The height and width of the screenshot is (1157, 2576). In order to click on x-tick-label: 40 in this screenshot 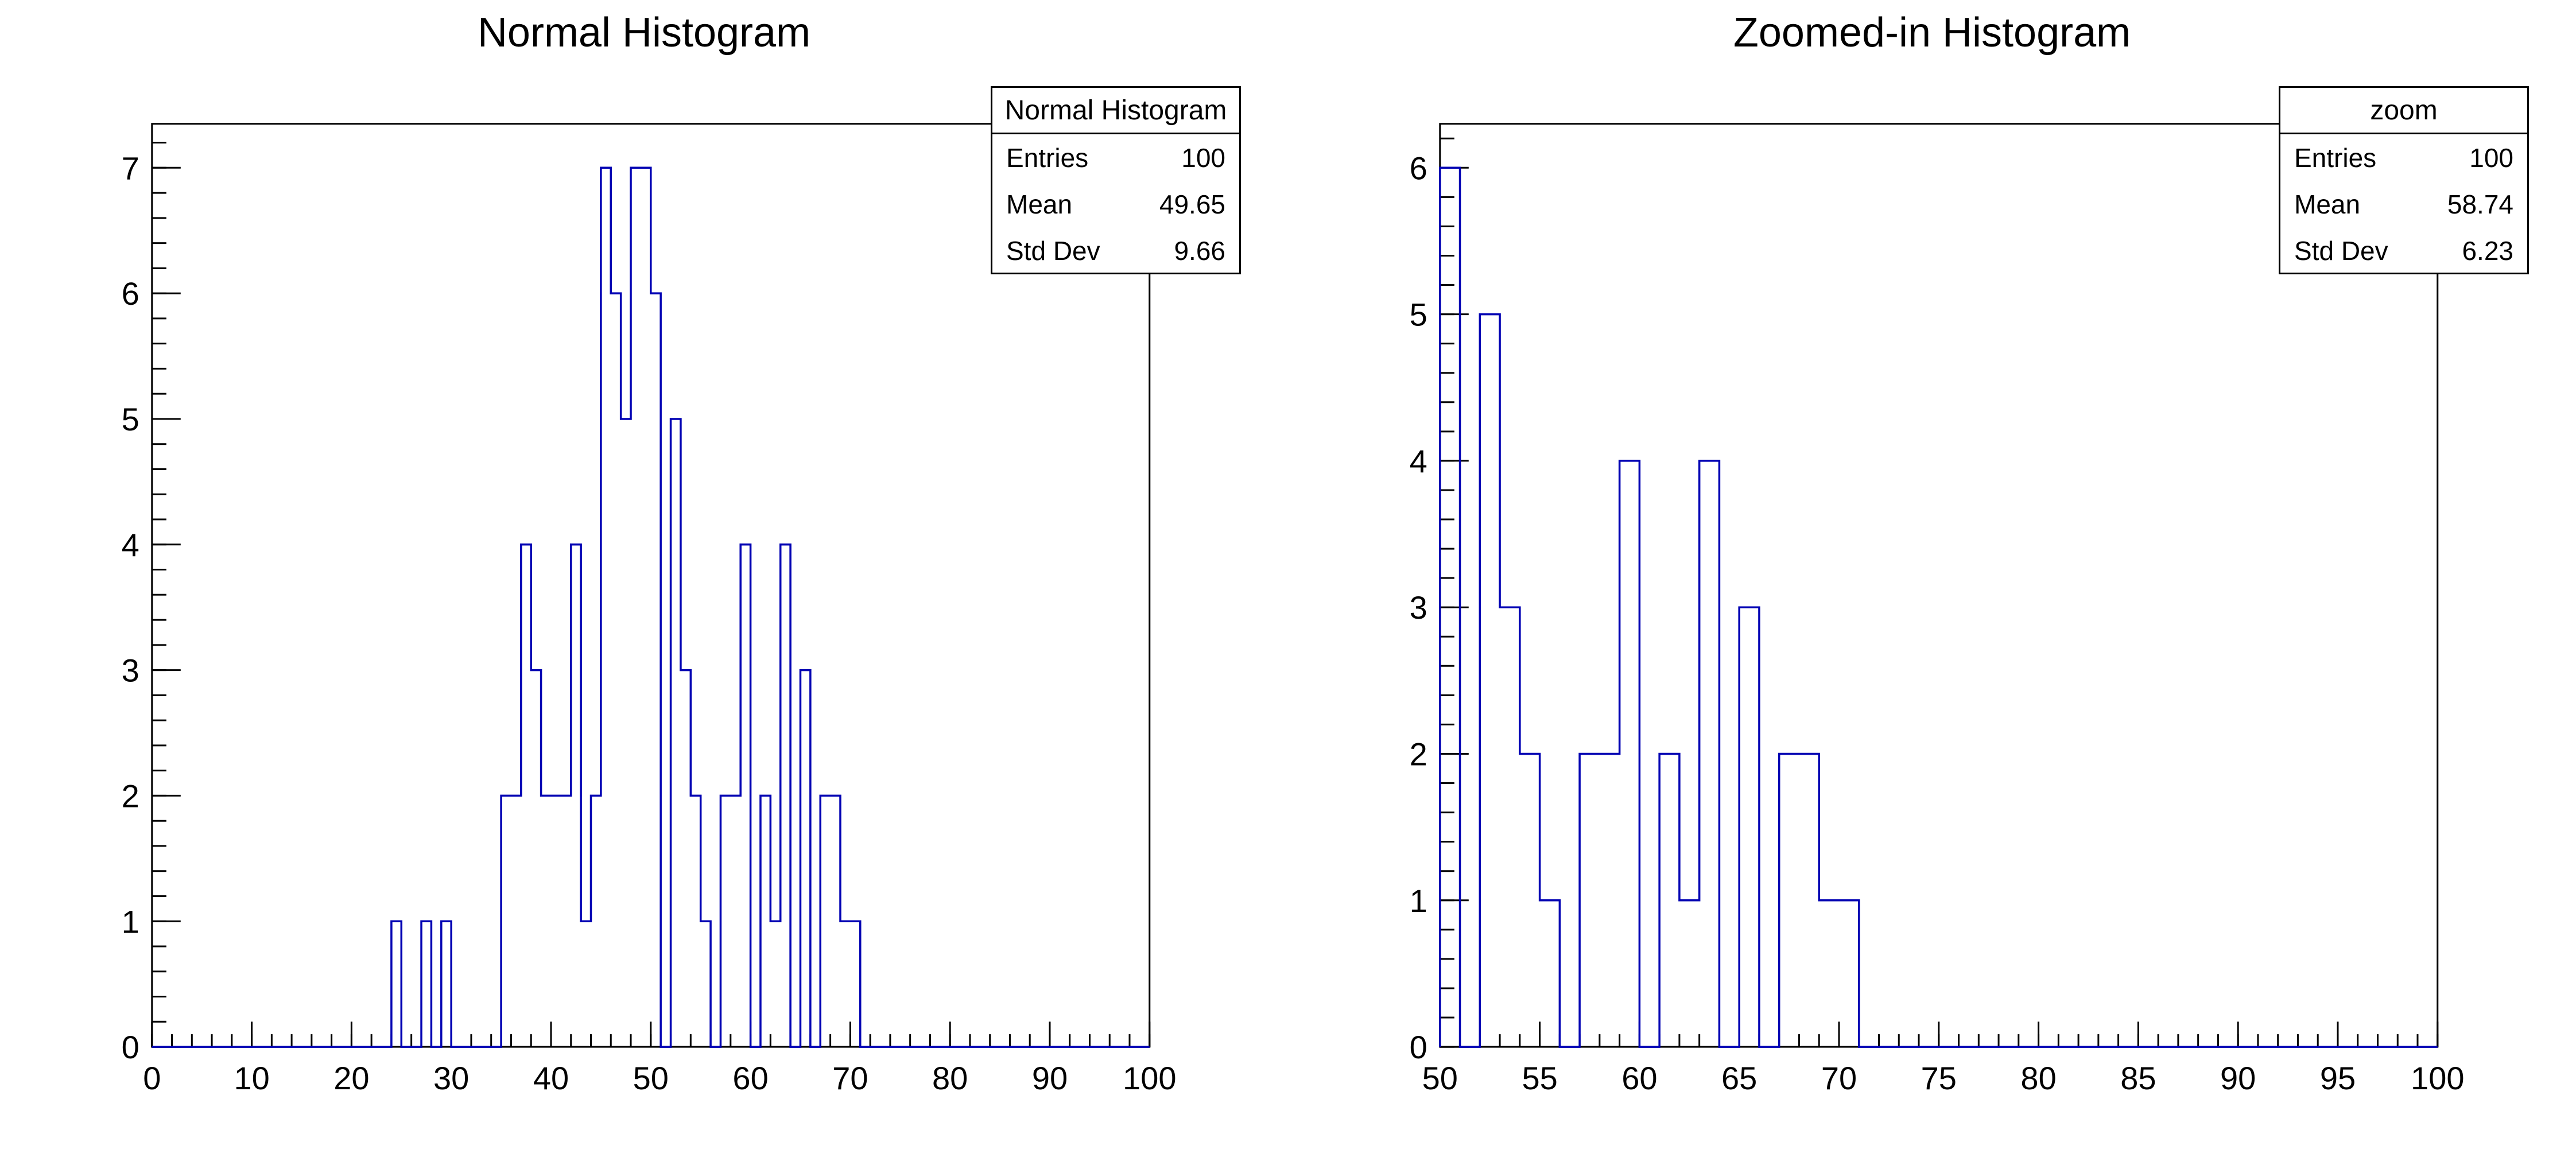, I will do `click(551, 1078)`.